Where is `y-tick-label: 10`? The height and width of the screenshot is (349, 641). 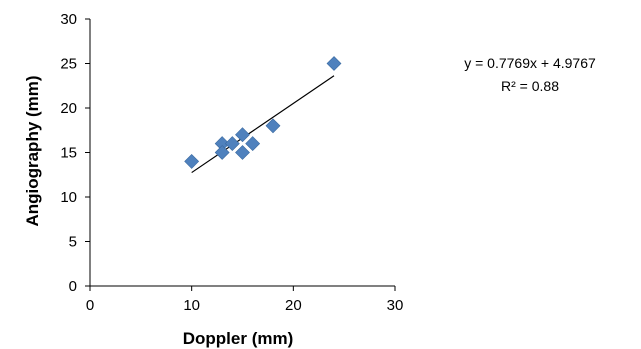
y-tick-label: 10 is located at coordinates (68, 197).